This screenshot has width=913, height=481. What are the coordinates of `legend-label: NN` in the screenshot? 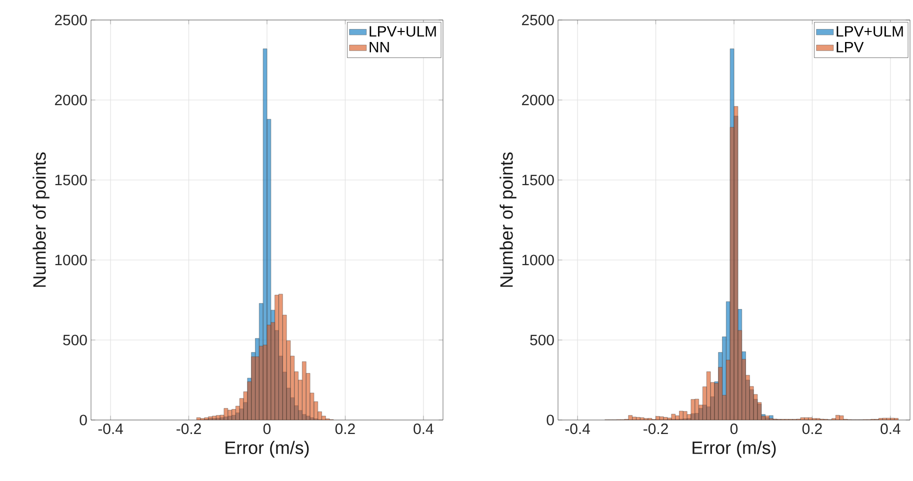 It's located at (379, 47).